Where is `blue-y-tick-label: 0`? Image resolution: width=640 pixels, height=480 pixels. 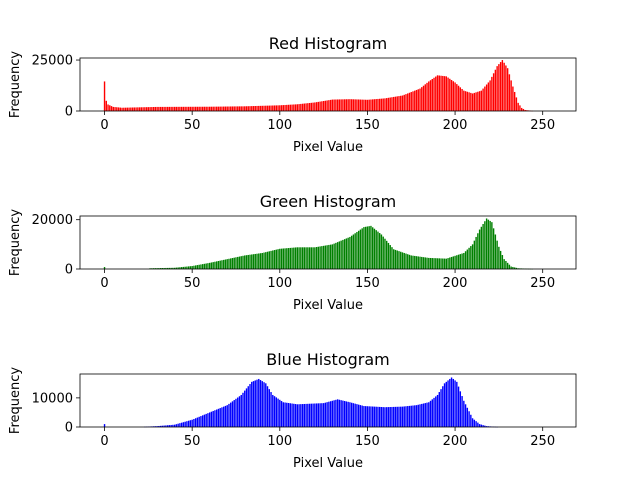
blue-y-tick-label: 0 is located at coordinates (69, 428).